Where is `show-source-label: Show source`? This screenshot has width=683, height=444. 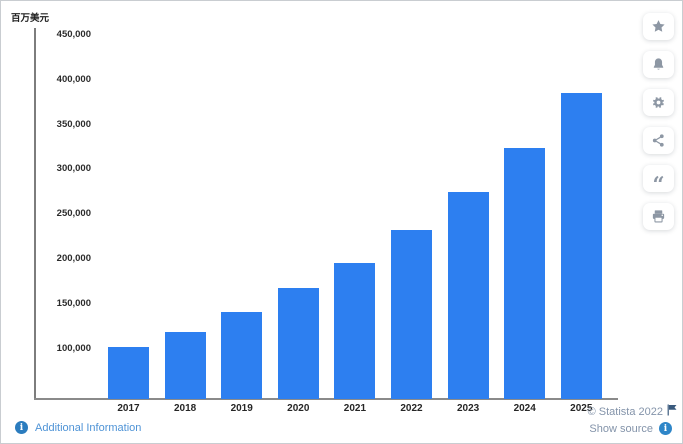
show-source-label: Show source is located at coordinates (621, 428).